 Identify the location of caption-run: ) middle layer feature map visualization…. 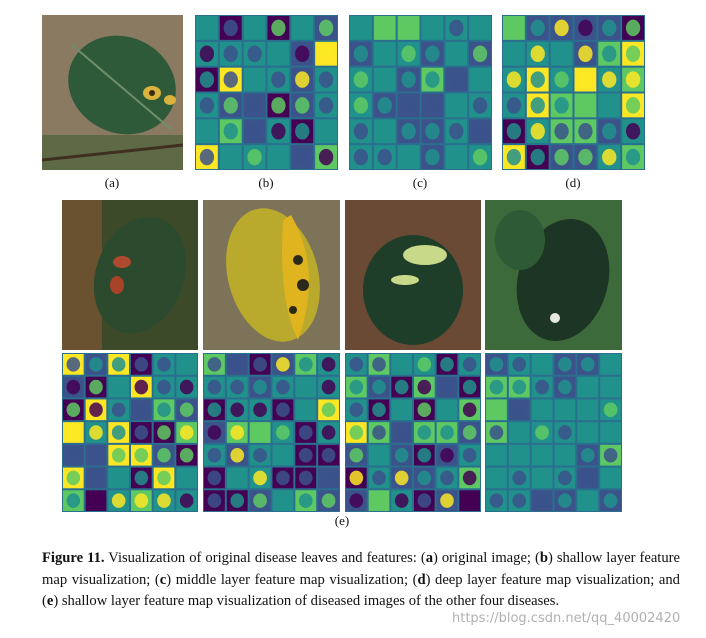
(292, 579).